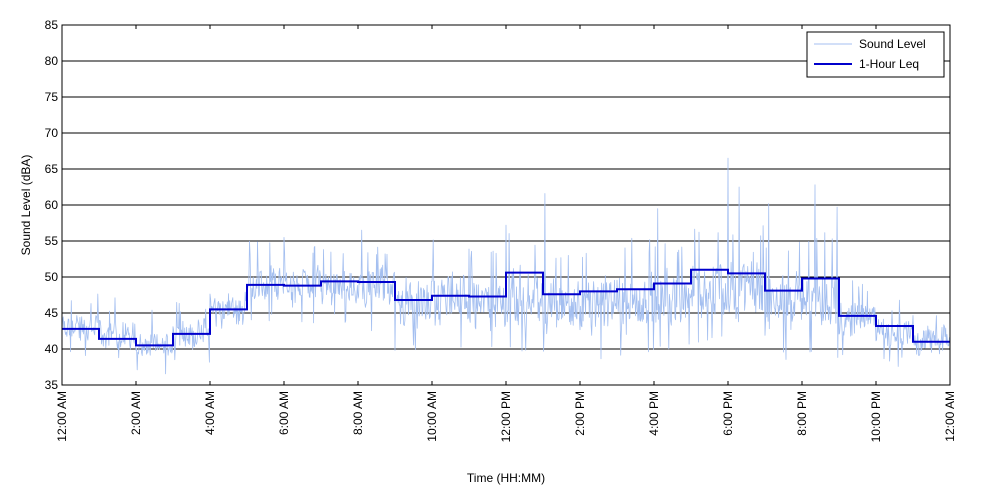 The width and height of the screenshot is (1000, 500). Describe the element at coordinates (284, 413) in the screenshot. I see `x-tick-label: 6:00 AM` at that location.